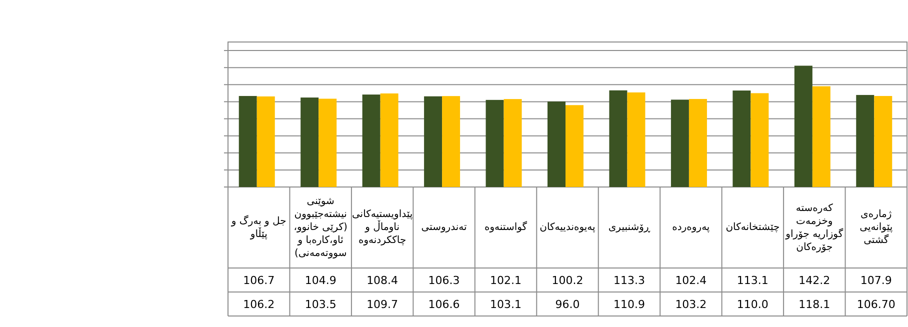 This screenshot has height=327, width=908. What do you see at coordinates (691, 304) in the screenshot?
I see `data-label: 103.2` at bounding box center [691, 304].